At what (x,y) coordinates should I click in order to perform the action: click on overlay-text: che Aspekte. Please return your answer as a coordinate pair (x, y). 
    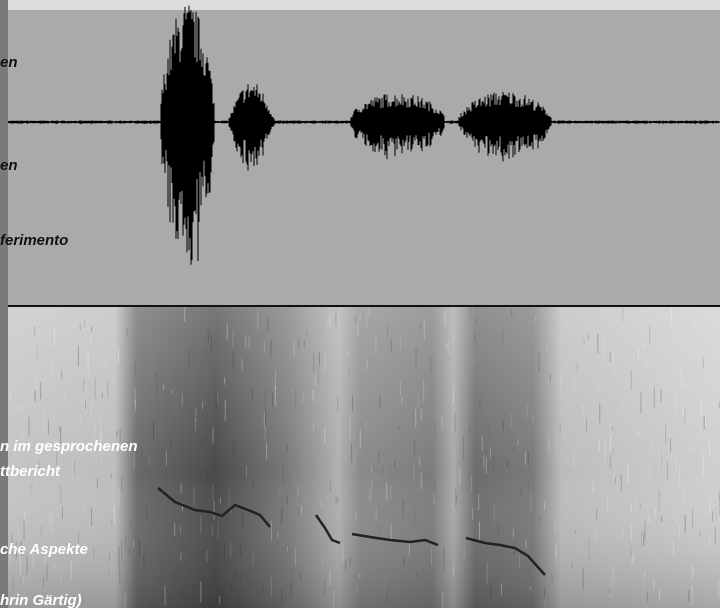
    Looking at the image, I should click on (44, 549).